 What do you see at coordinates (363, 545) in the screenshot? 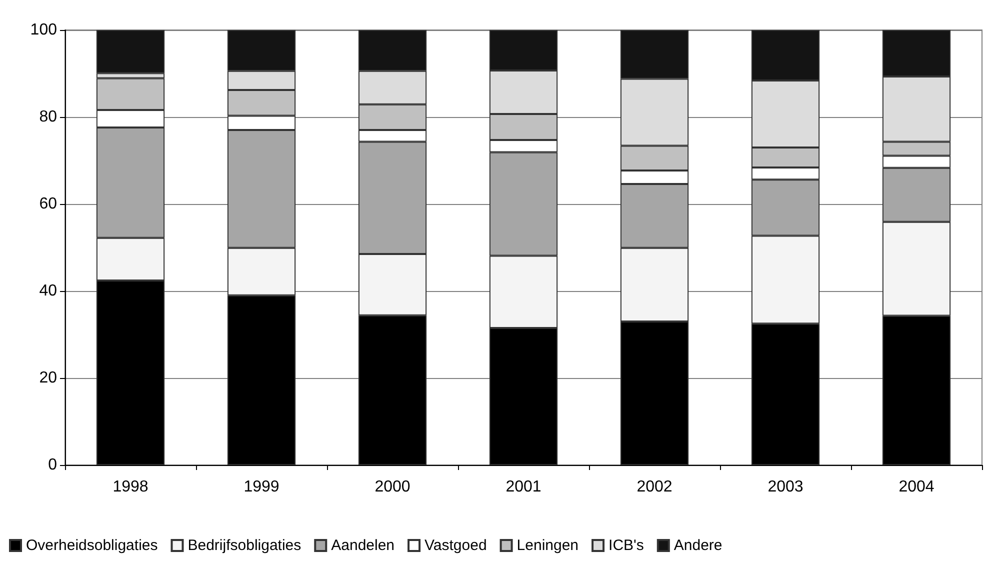
I see `legend-label: Aandelen` at bounding box center [363, 545].